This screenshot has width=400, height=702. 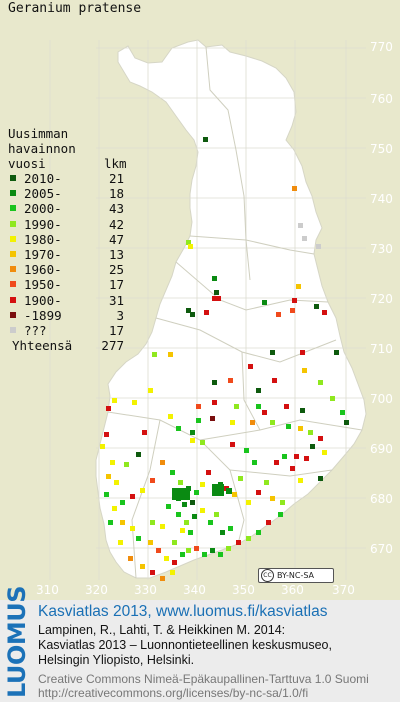 I want to click on legend-year: ???, so click(x=35, y=330).